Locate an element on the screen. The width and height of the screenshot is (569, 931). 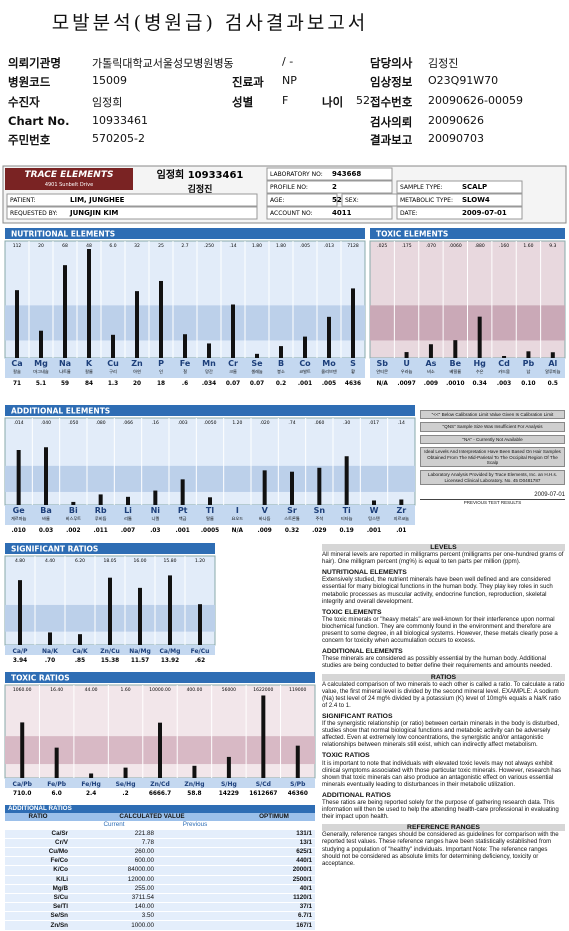
column-sublabel: 티타늄 is located at coordinates (347, 518).